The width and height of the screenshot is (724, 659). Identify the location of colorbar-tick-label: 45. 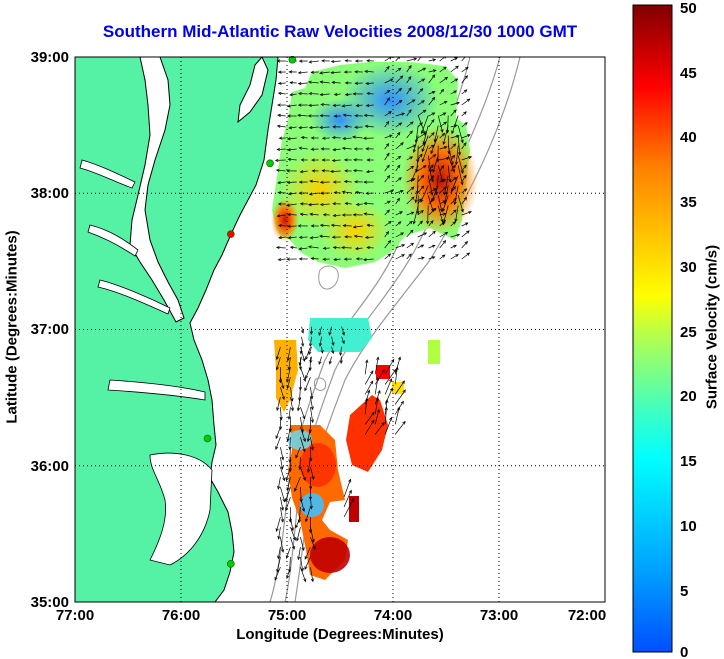
(688, 73).